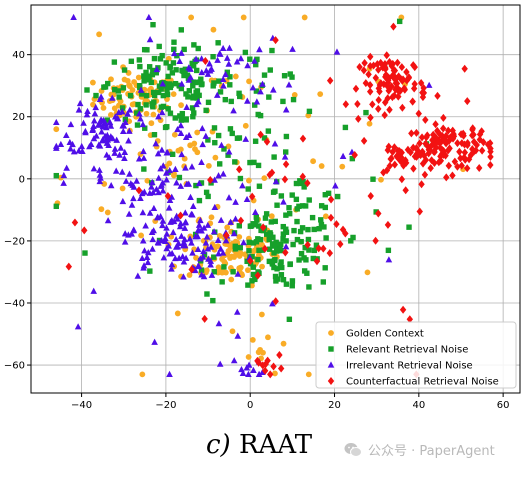 The image size is (524, 498). Describe the element at coordinates (275, 445) in the screenshot. I see `caption-name: RAAT` at that location.